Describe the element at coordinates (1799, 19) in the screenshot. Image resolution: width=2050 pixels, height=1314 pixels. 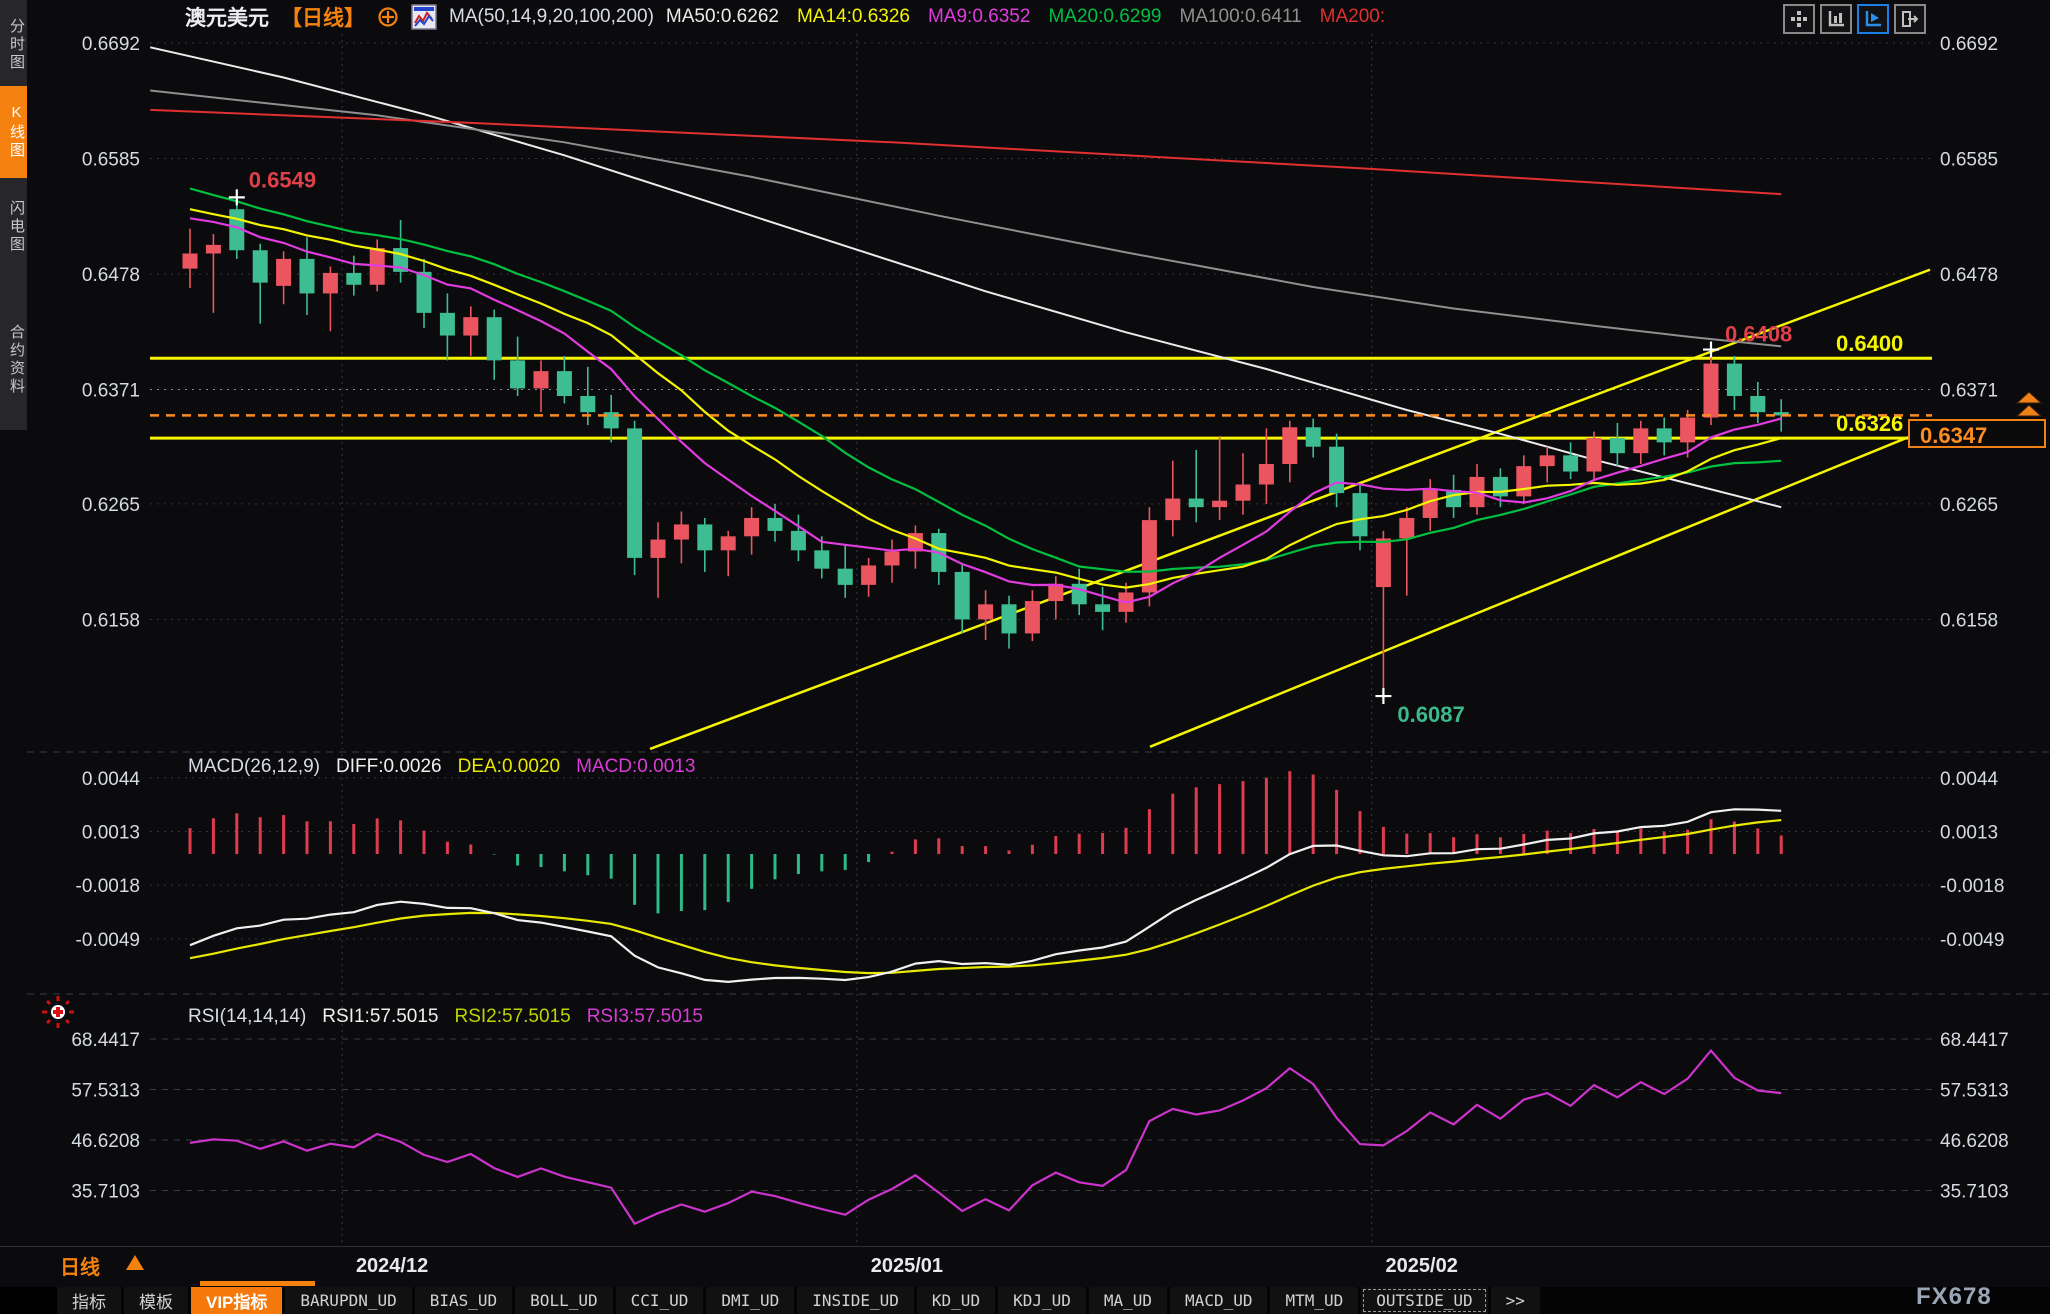
I see `move-icon` at that location.